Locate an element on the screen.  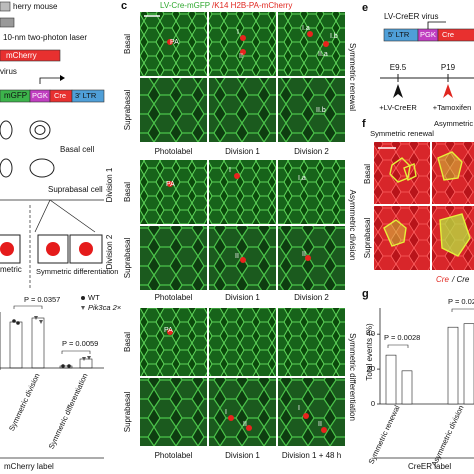
column-label: Division 1 + 48 h is located at coordinates (311, 455).